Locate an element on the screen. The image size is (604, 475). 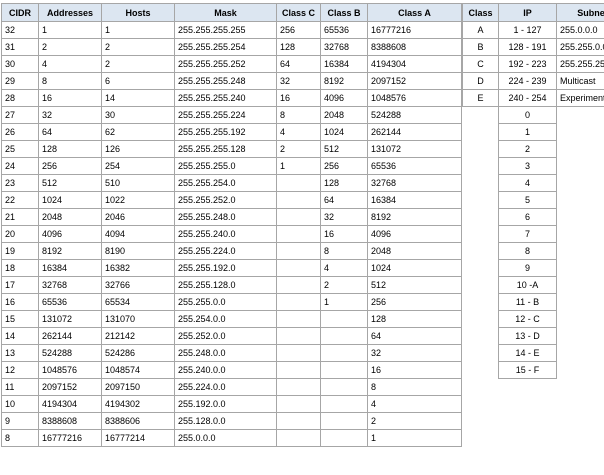
cell-class-c: 128 is located at coordinates (298, 47).